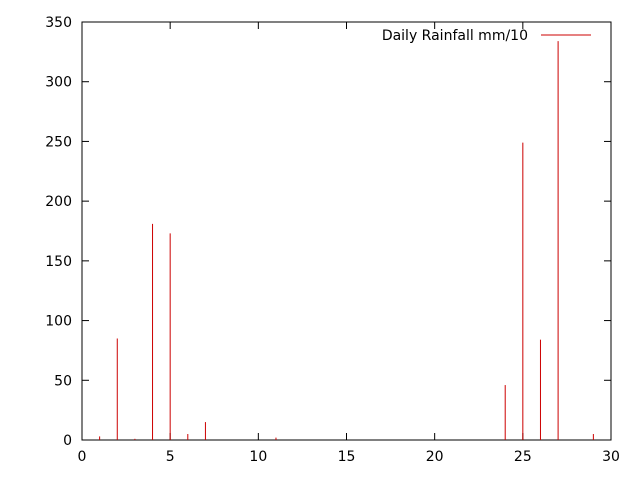  Describe the element at coordinates (523, 457) in the screenshot. I see `x-tick-label: 25` at that location.